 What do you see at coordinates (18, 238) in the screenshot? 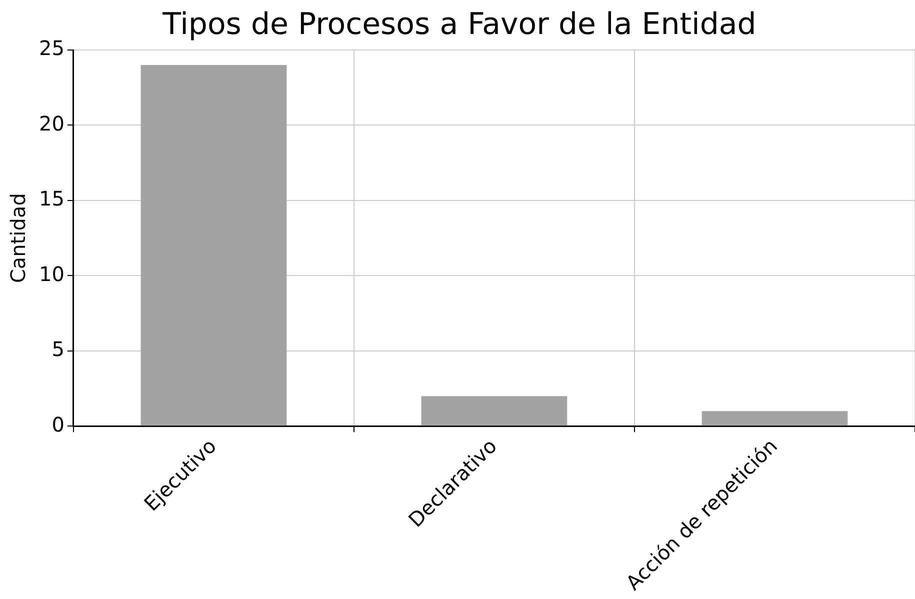
I see `y-axis-title: Cantidad` at bounding box center [18, 238].